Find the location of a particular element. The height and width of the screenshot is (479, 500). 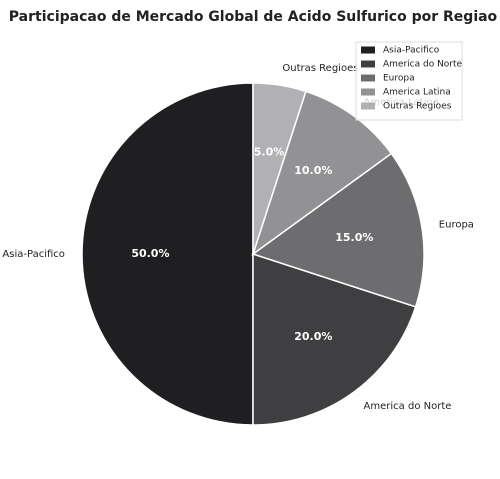

value-label: 20.0% is located at coordinates (313, 336).